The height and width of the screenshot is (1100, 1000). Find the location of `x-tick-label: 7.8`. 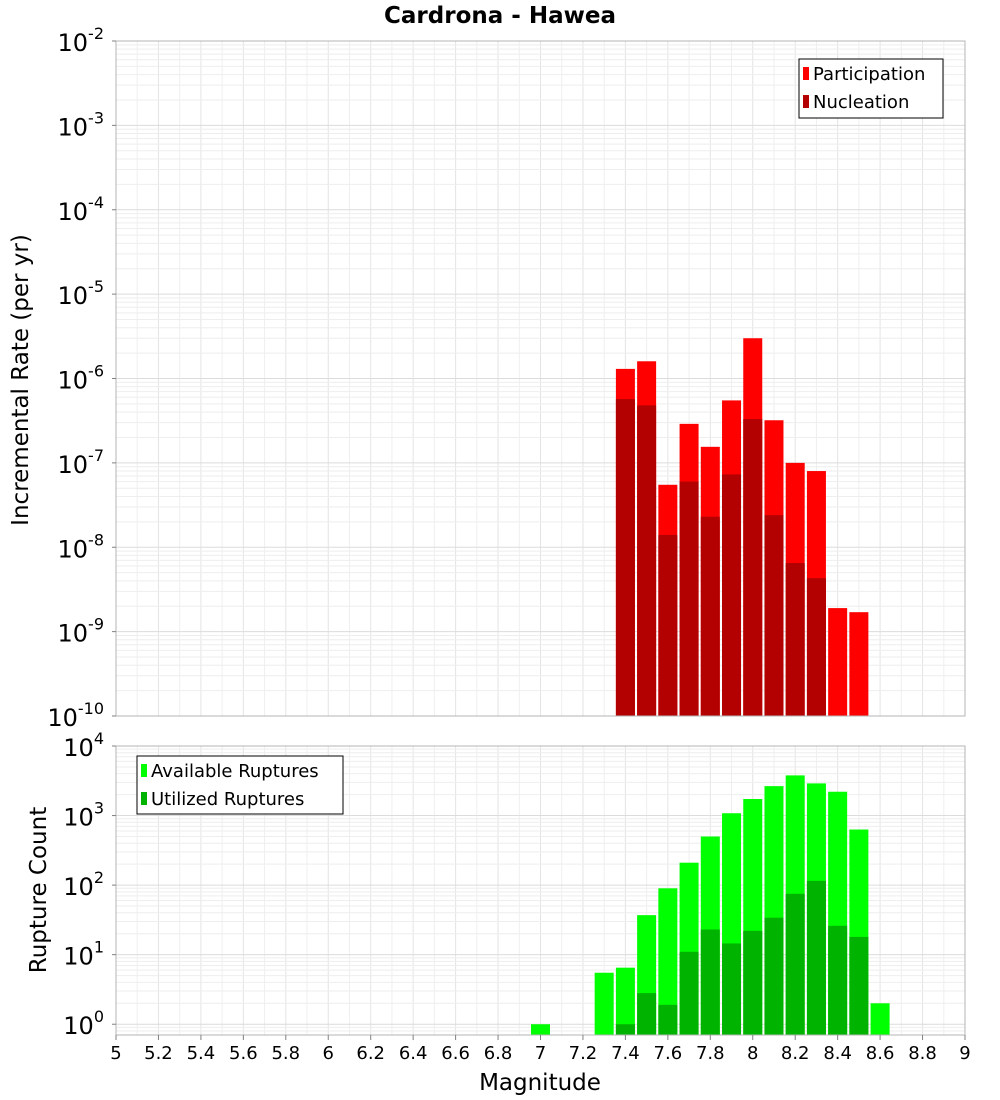

x-tick-label: 7.8 is located at coordinates (710, 1053).